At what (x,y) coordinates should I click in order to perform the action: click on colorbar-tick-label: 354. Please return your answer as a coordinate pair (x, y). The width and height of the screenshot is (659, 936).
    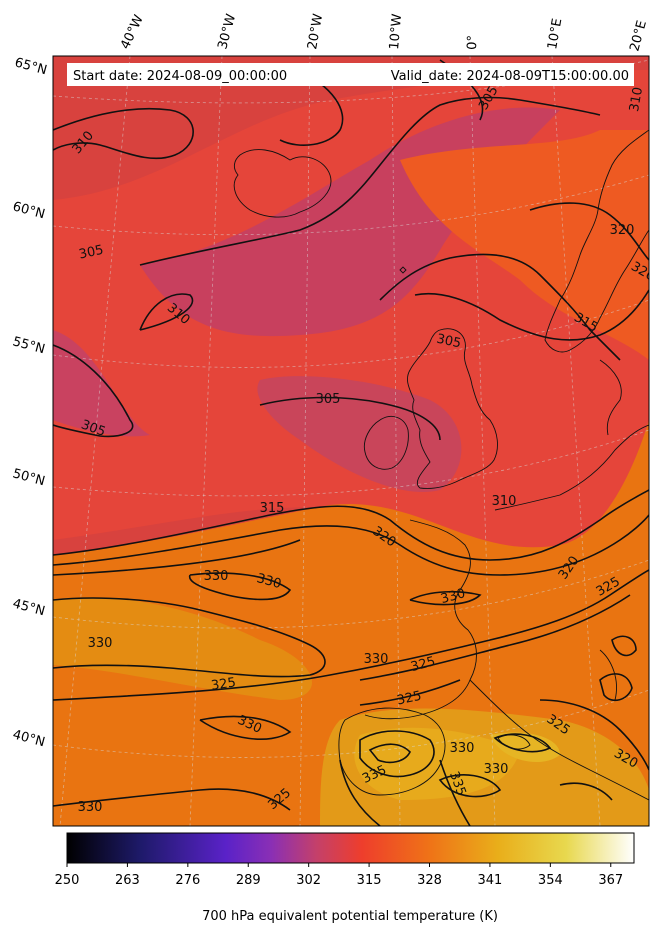
    Looking at the image, I should click on (550, 880).